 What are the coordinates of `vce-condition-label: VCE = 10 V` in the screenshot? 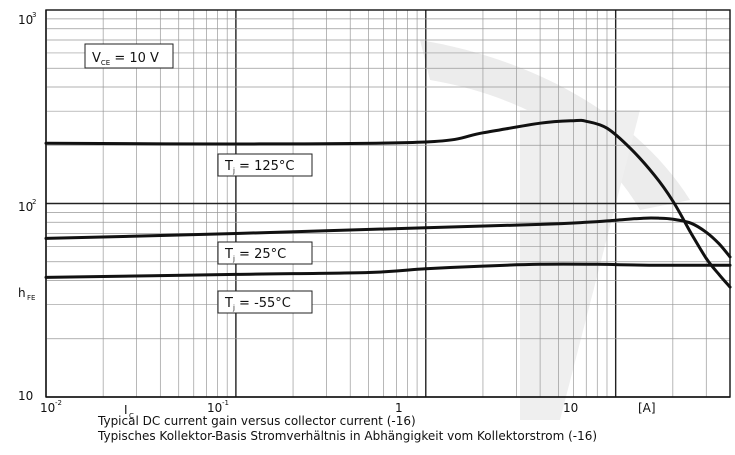 It's located at (129, 56).